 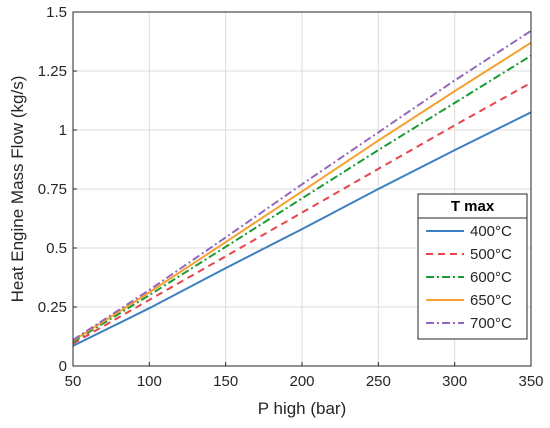 What do you see at coordinates (52, 189) in the screenshot?
I see `y-tick-label: 0.75` at bounding box center [52, 189].